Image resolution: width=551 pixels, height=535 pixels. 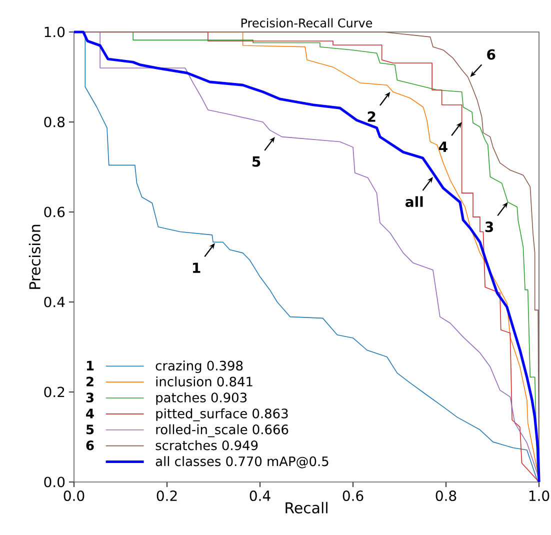 I want to click on annotation: 3, so click(x=489, y=227).